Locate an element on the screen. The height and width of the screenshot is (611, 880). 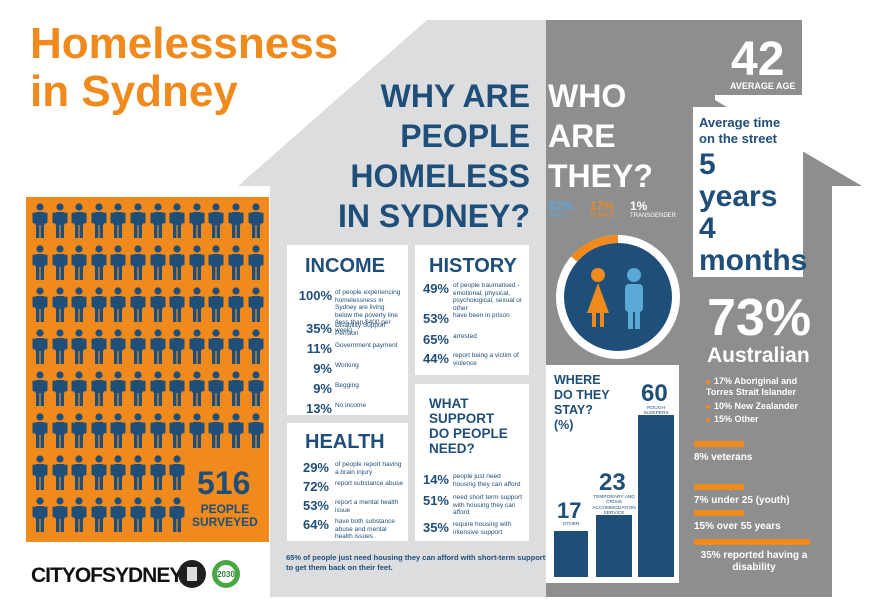
why-line-3: HOMELESS is located at coordinates (440, 176).